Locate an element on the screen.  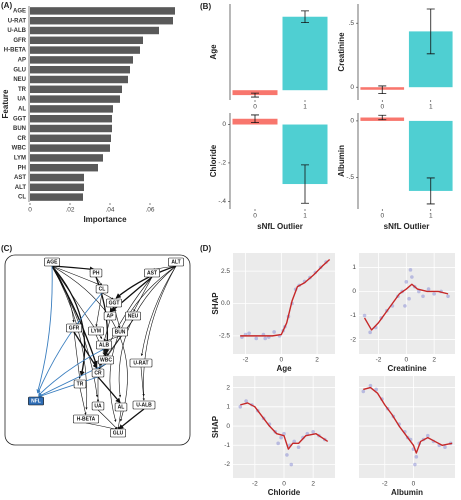
x-tick-label: .04 is located at coordinates (109, 210).